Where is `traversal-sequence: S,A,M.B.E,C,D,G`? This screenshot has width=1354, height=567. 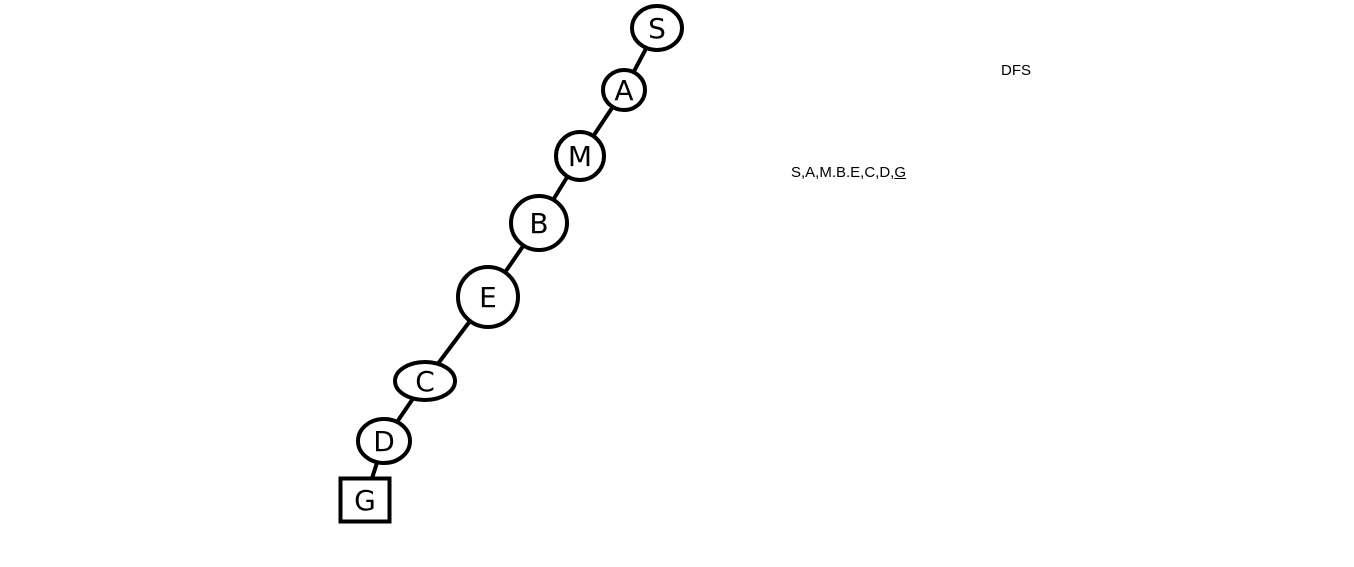 traversal-sequence: S,A,M.B.E,C,D,G is located at coordinates (848, 172).